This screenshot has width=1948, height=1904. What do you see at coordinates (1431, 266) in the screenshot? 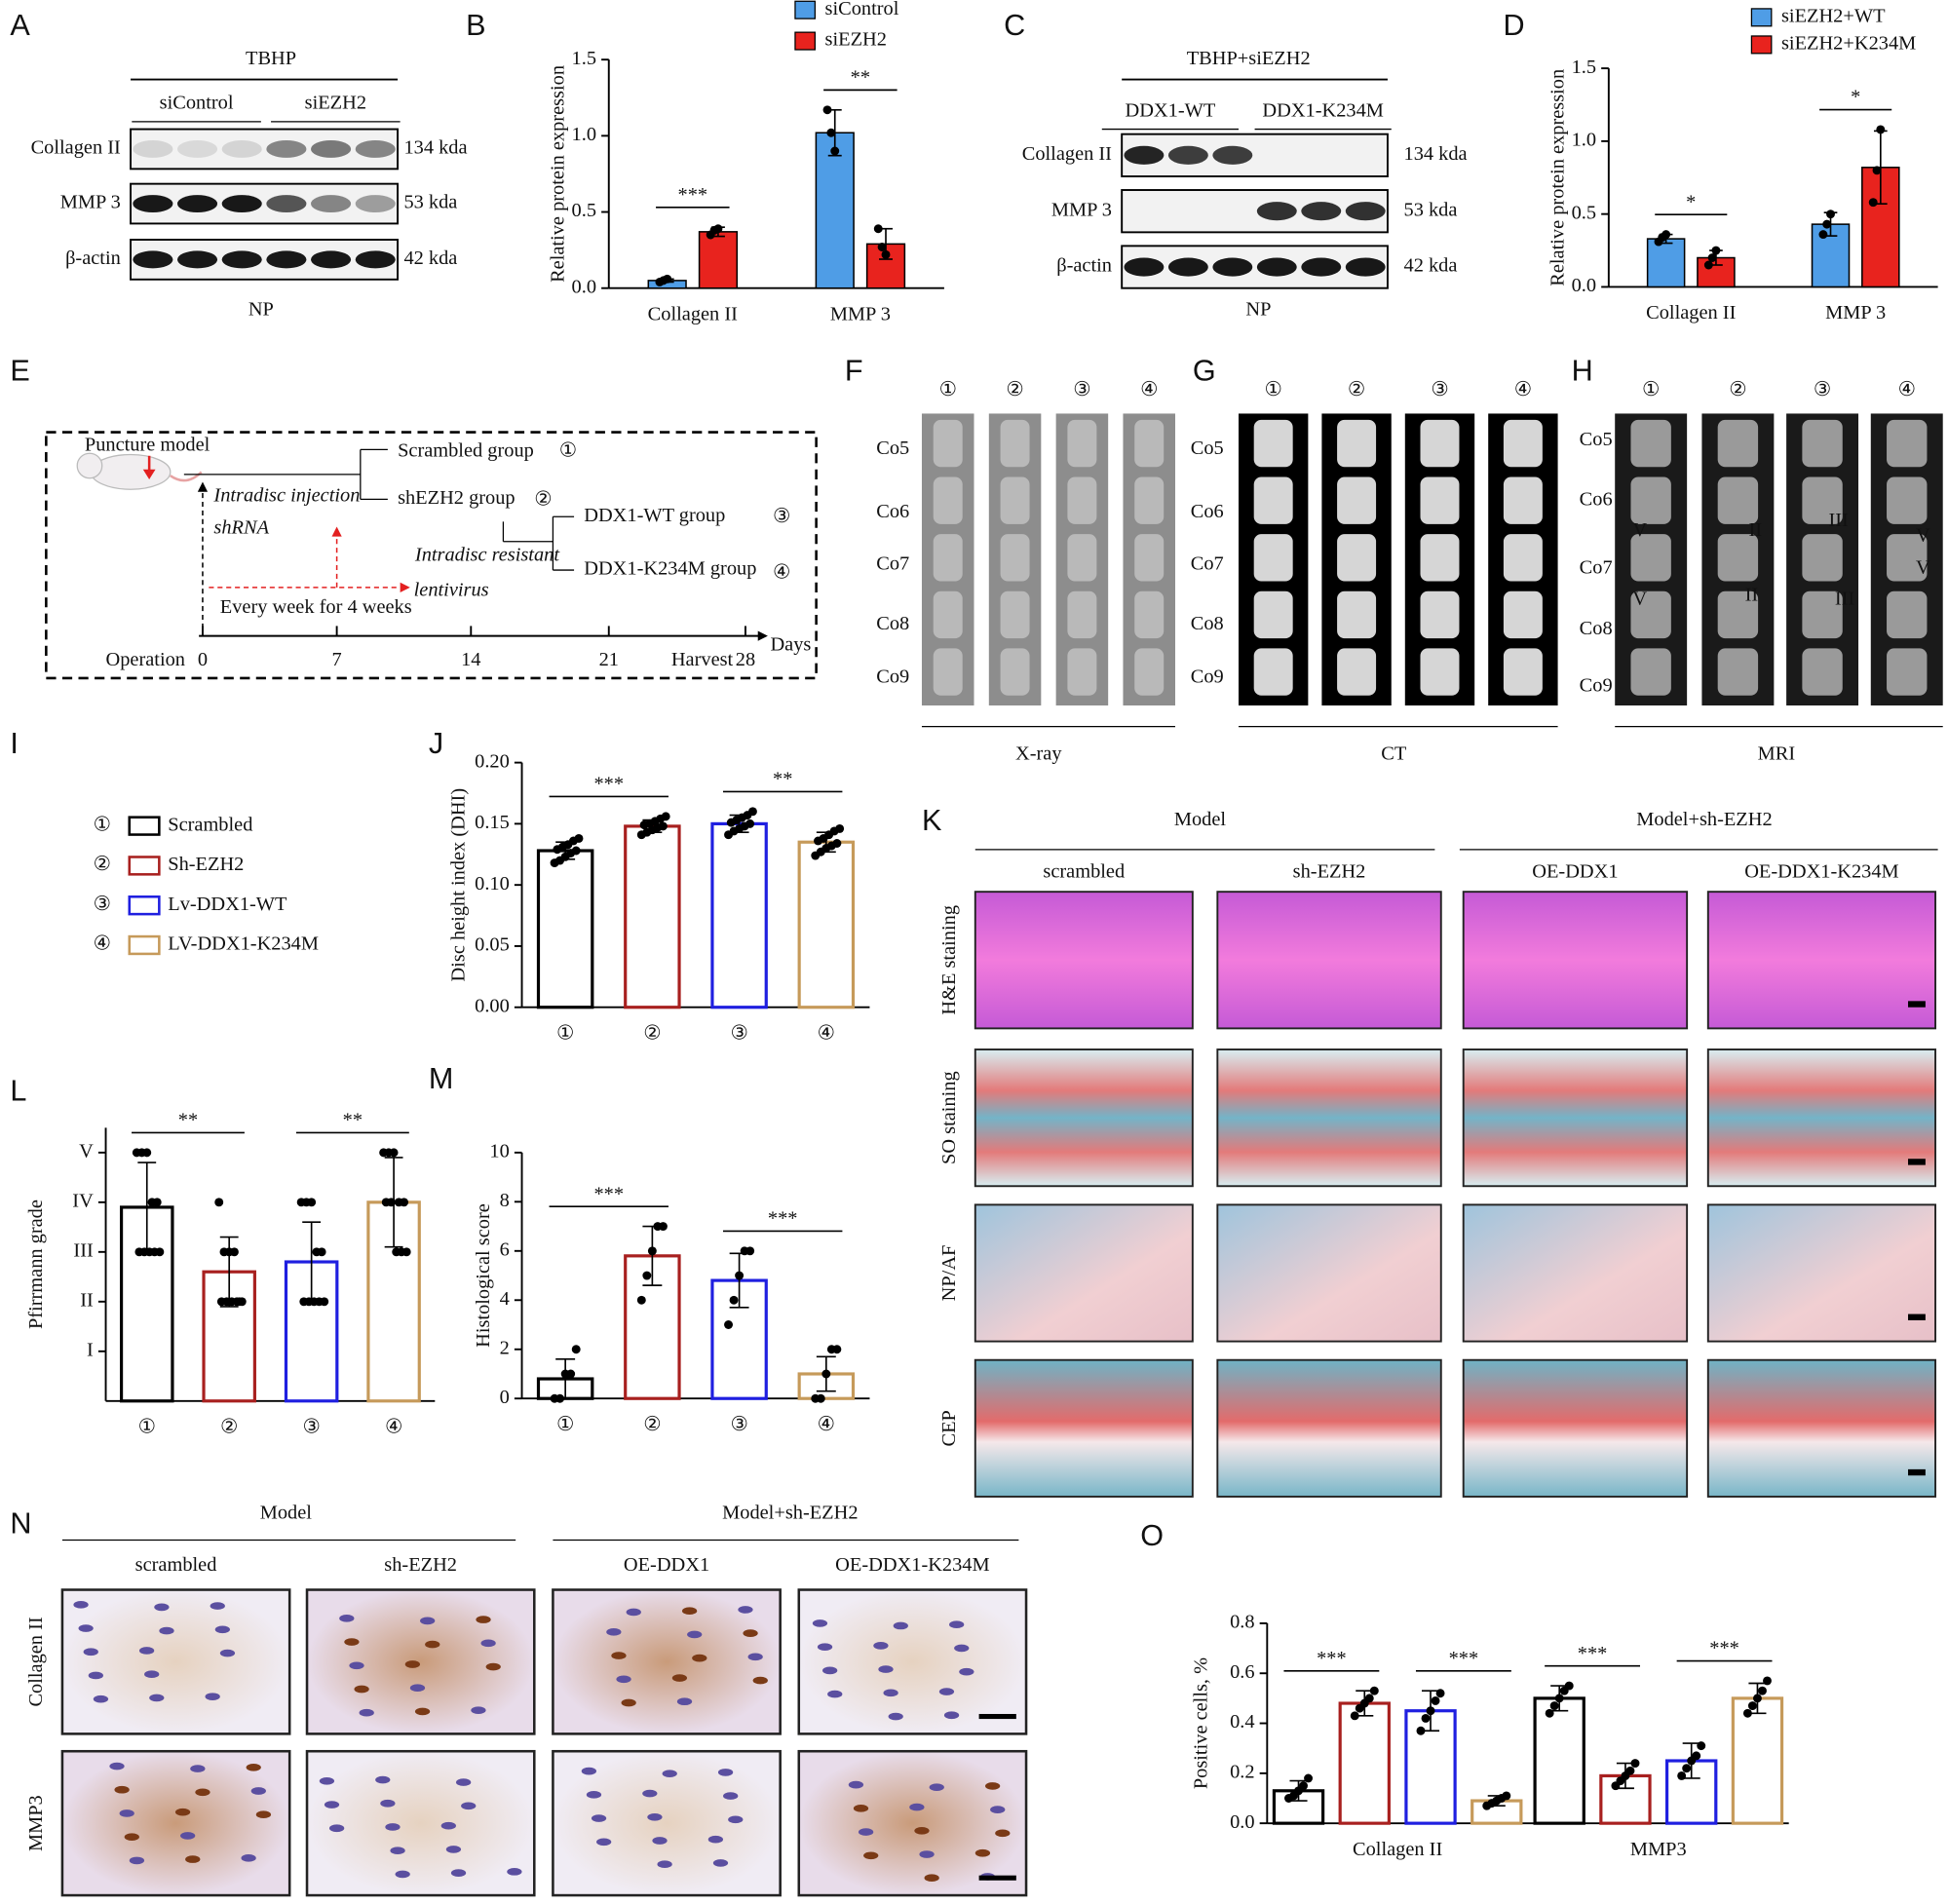
I see `blot-size: 42 kda` at bounding box center [1431, 266].